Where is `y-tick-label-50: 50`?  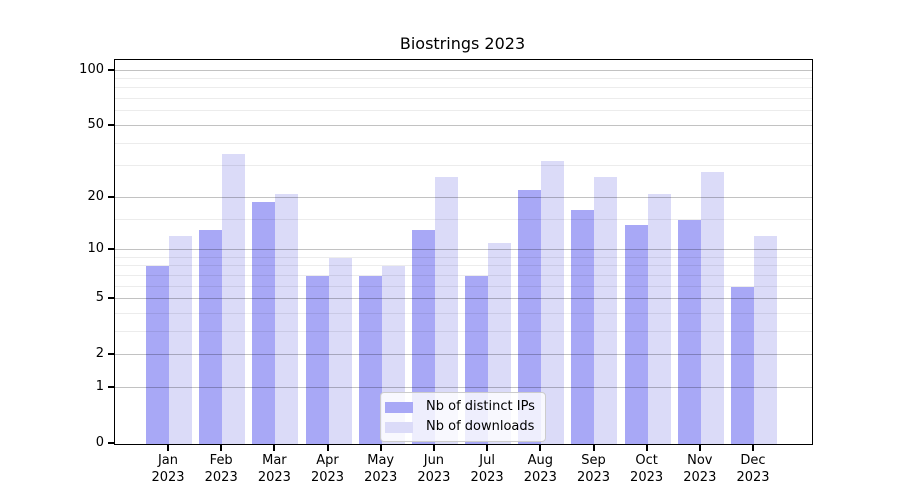
y-tick-label-50: 50 is located at coordinates (95, 124).